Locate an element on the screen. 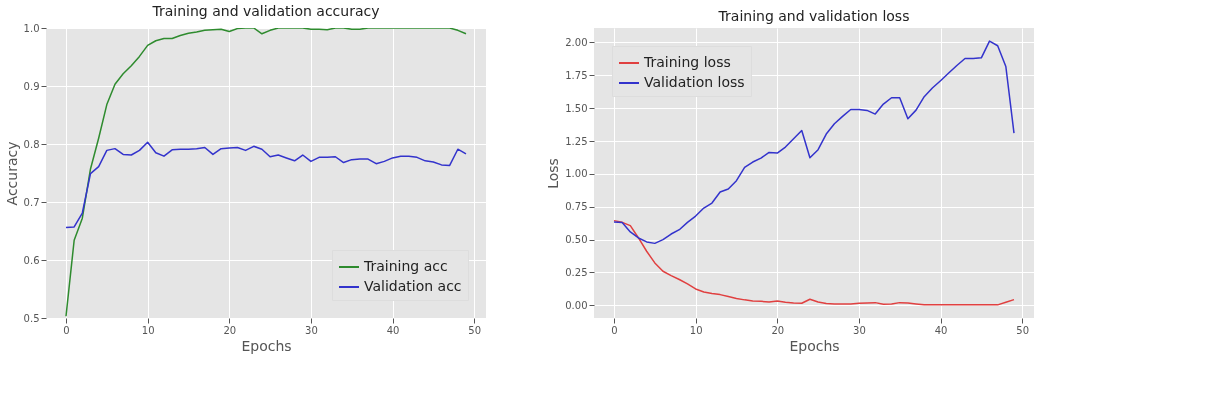  y-tick-label: 2.00 is located at coordinates (576, 42).